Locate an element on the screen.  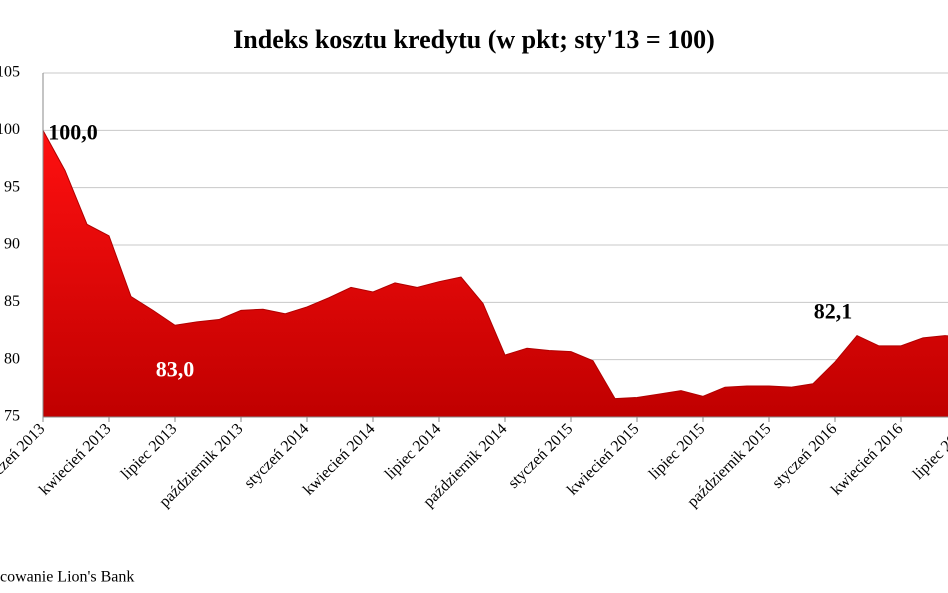
x-tick-label: lipiec 2014 is located at coordinates (413, 451).